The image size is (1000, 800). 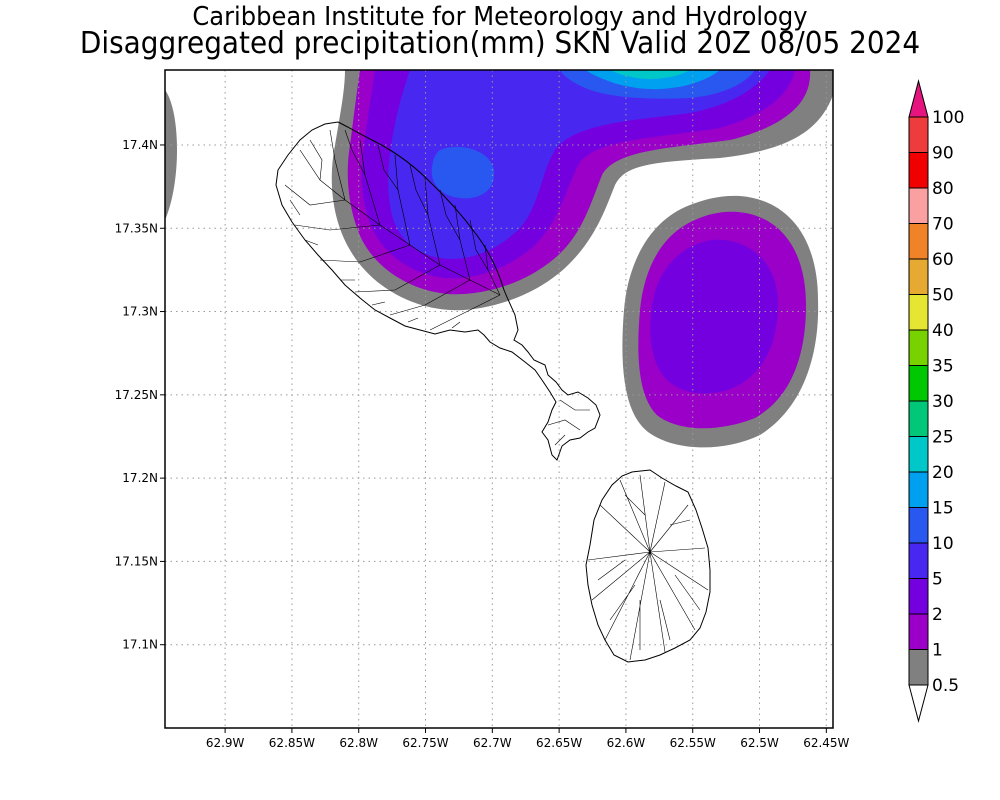 What do you see at coordinates (943, 402) in the screenshot?
I see `legend-level-label: 30` at bounding box center [943, 402].